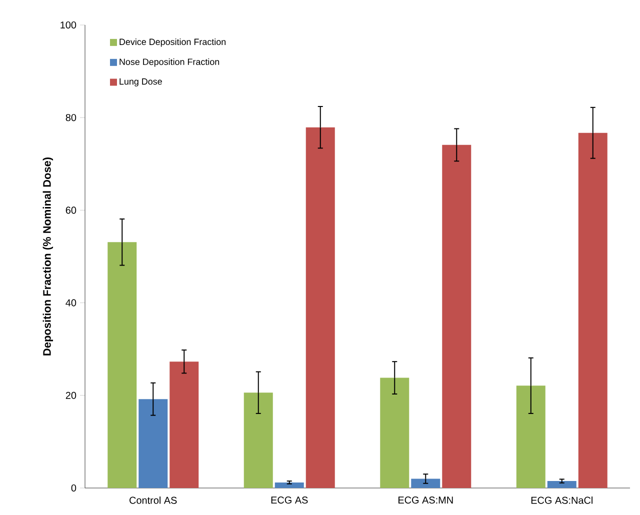  Describe the element at coordinates (71, 302) in the screenshot. I see `y-tick-label: 40` at that location.